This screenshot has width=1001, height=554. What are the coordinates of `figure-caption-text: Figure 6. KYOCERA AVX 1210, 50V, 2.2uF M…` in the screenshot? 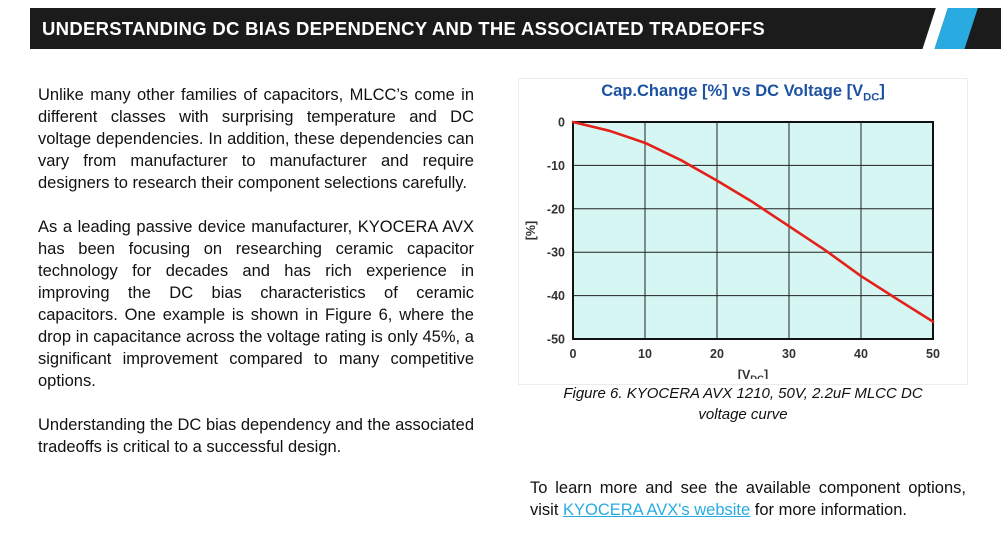 It's located at (743, 404).